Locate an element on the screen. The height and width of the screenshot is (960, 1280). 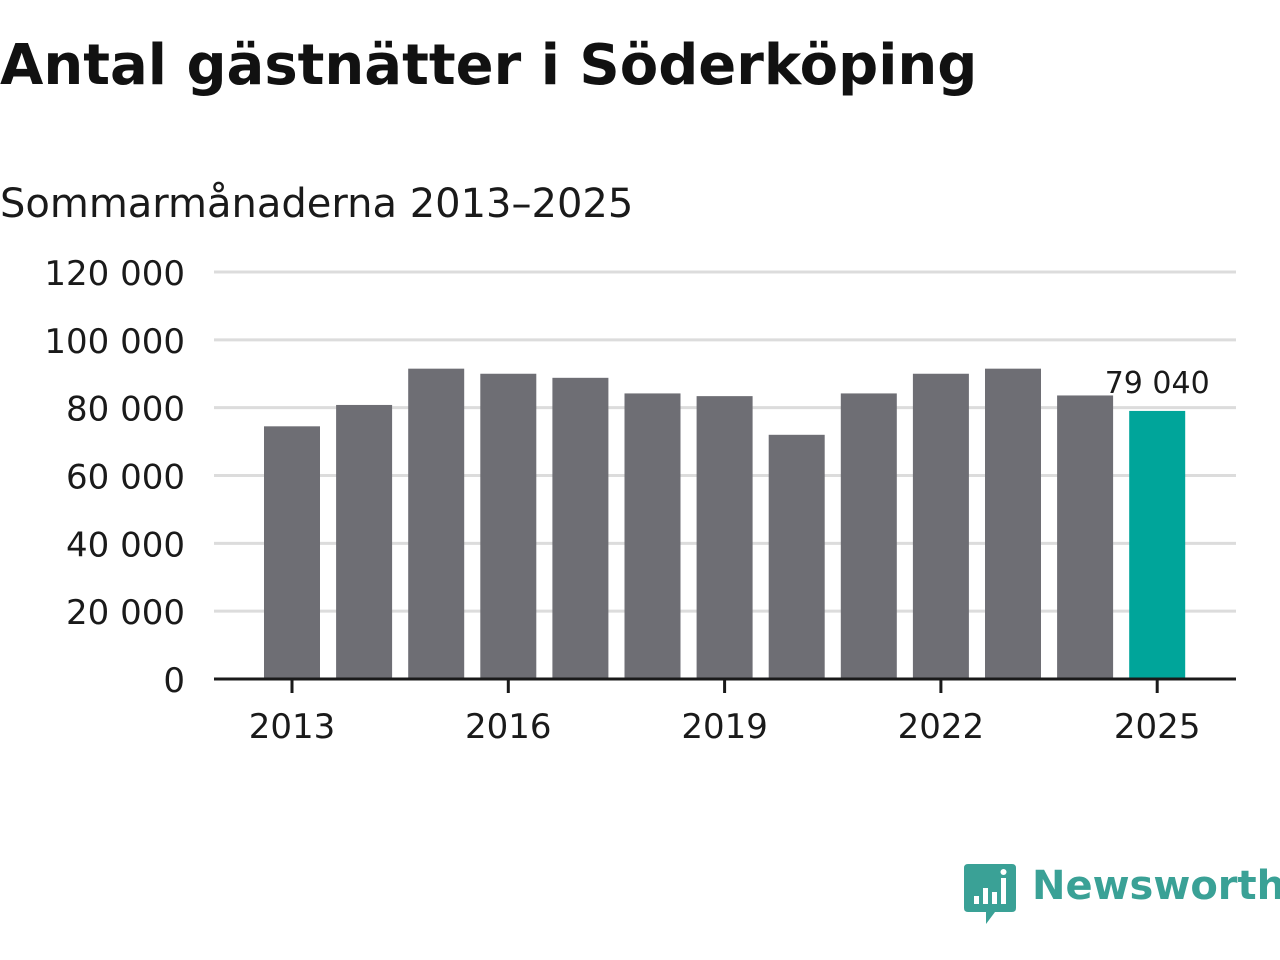
x-tick-label: 2019 is located at coordinates (724, 727).